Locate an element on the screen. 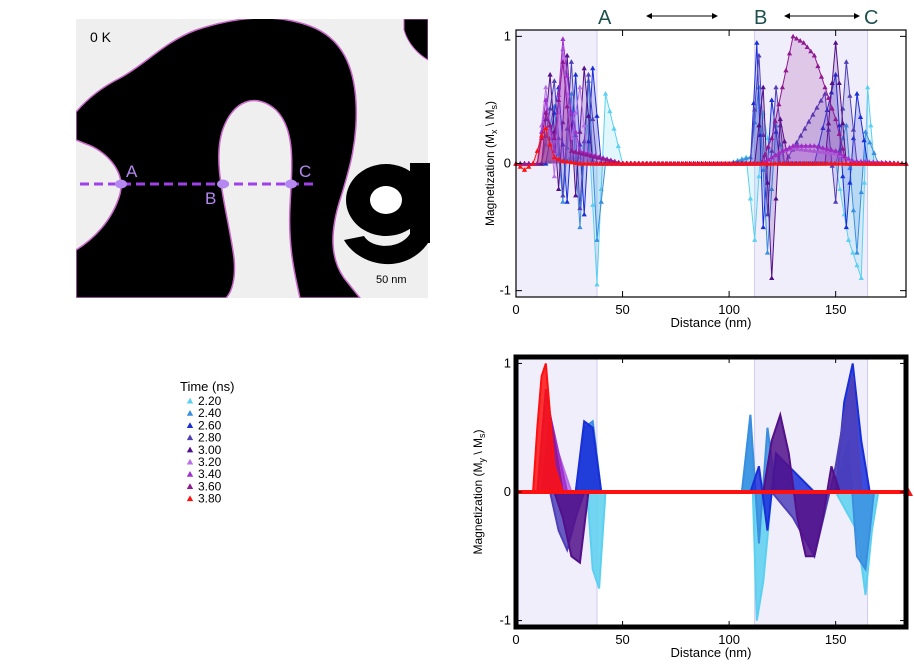  x-axis-label: Distance (nm) is located at coordinates (711, 652).